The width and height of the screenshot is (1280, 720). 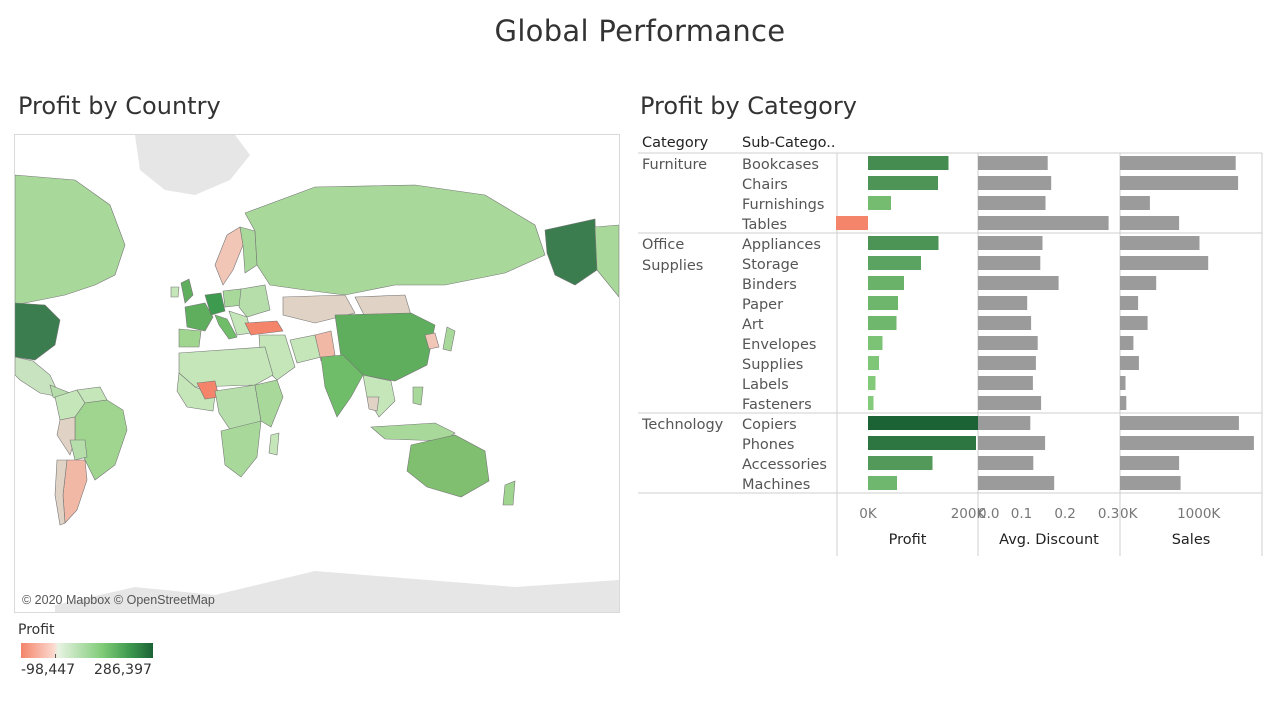 I want to click on axis-title: Profit, so click(x=908, y=540).